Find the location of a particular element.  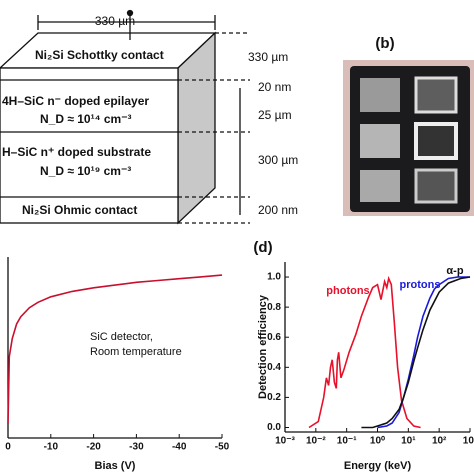

contact-dot is located at coordinates (130, 13).